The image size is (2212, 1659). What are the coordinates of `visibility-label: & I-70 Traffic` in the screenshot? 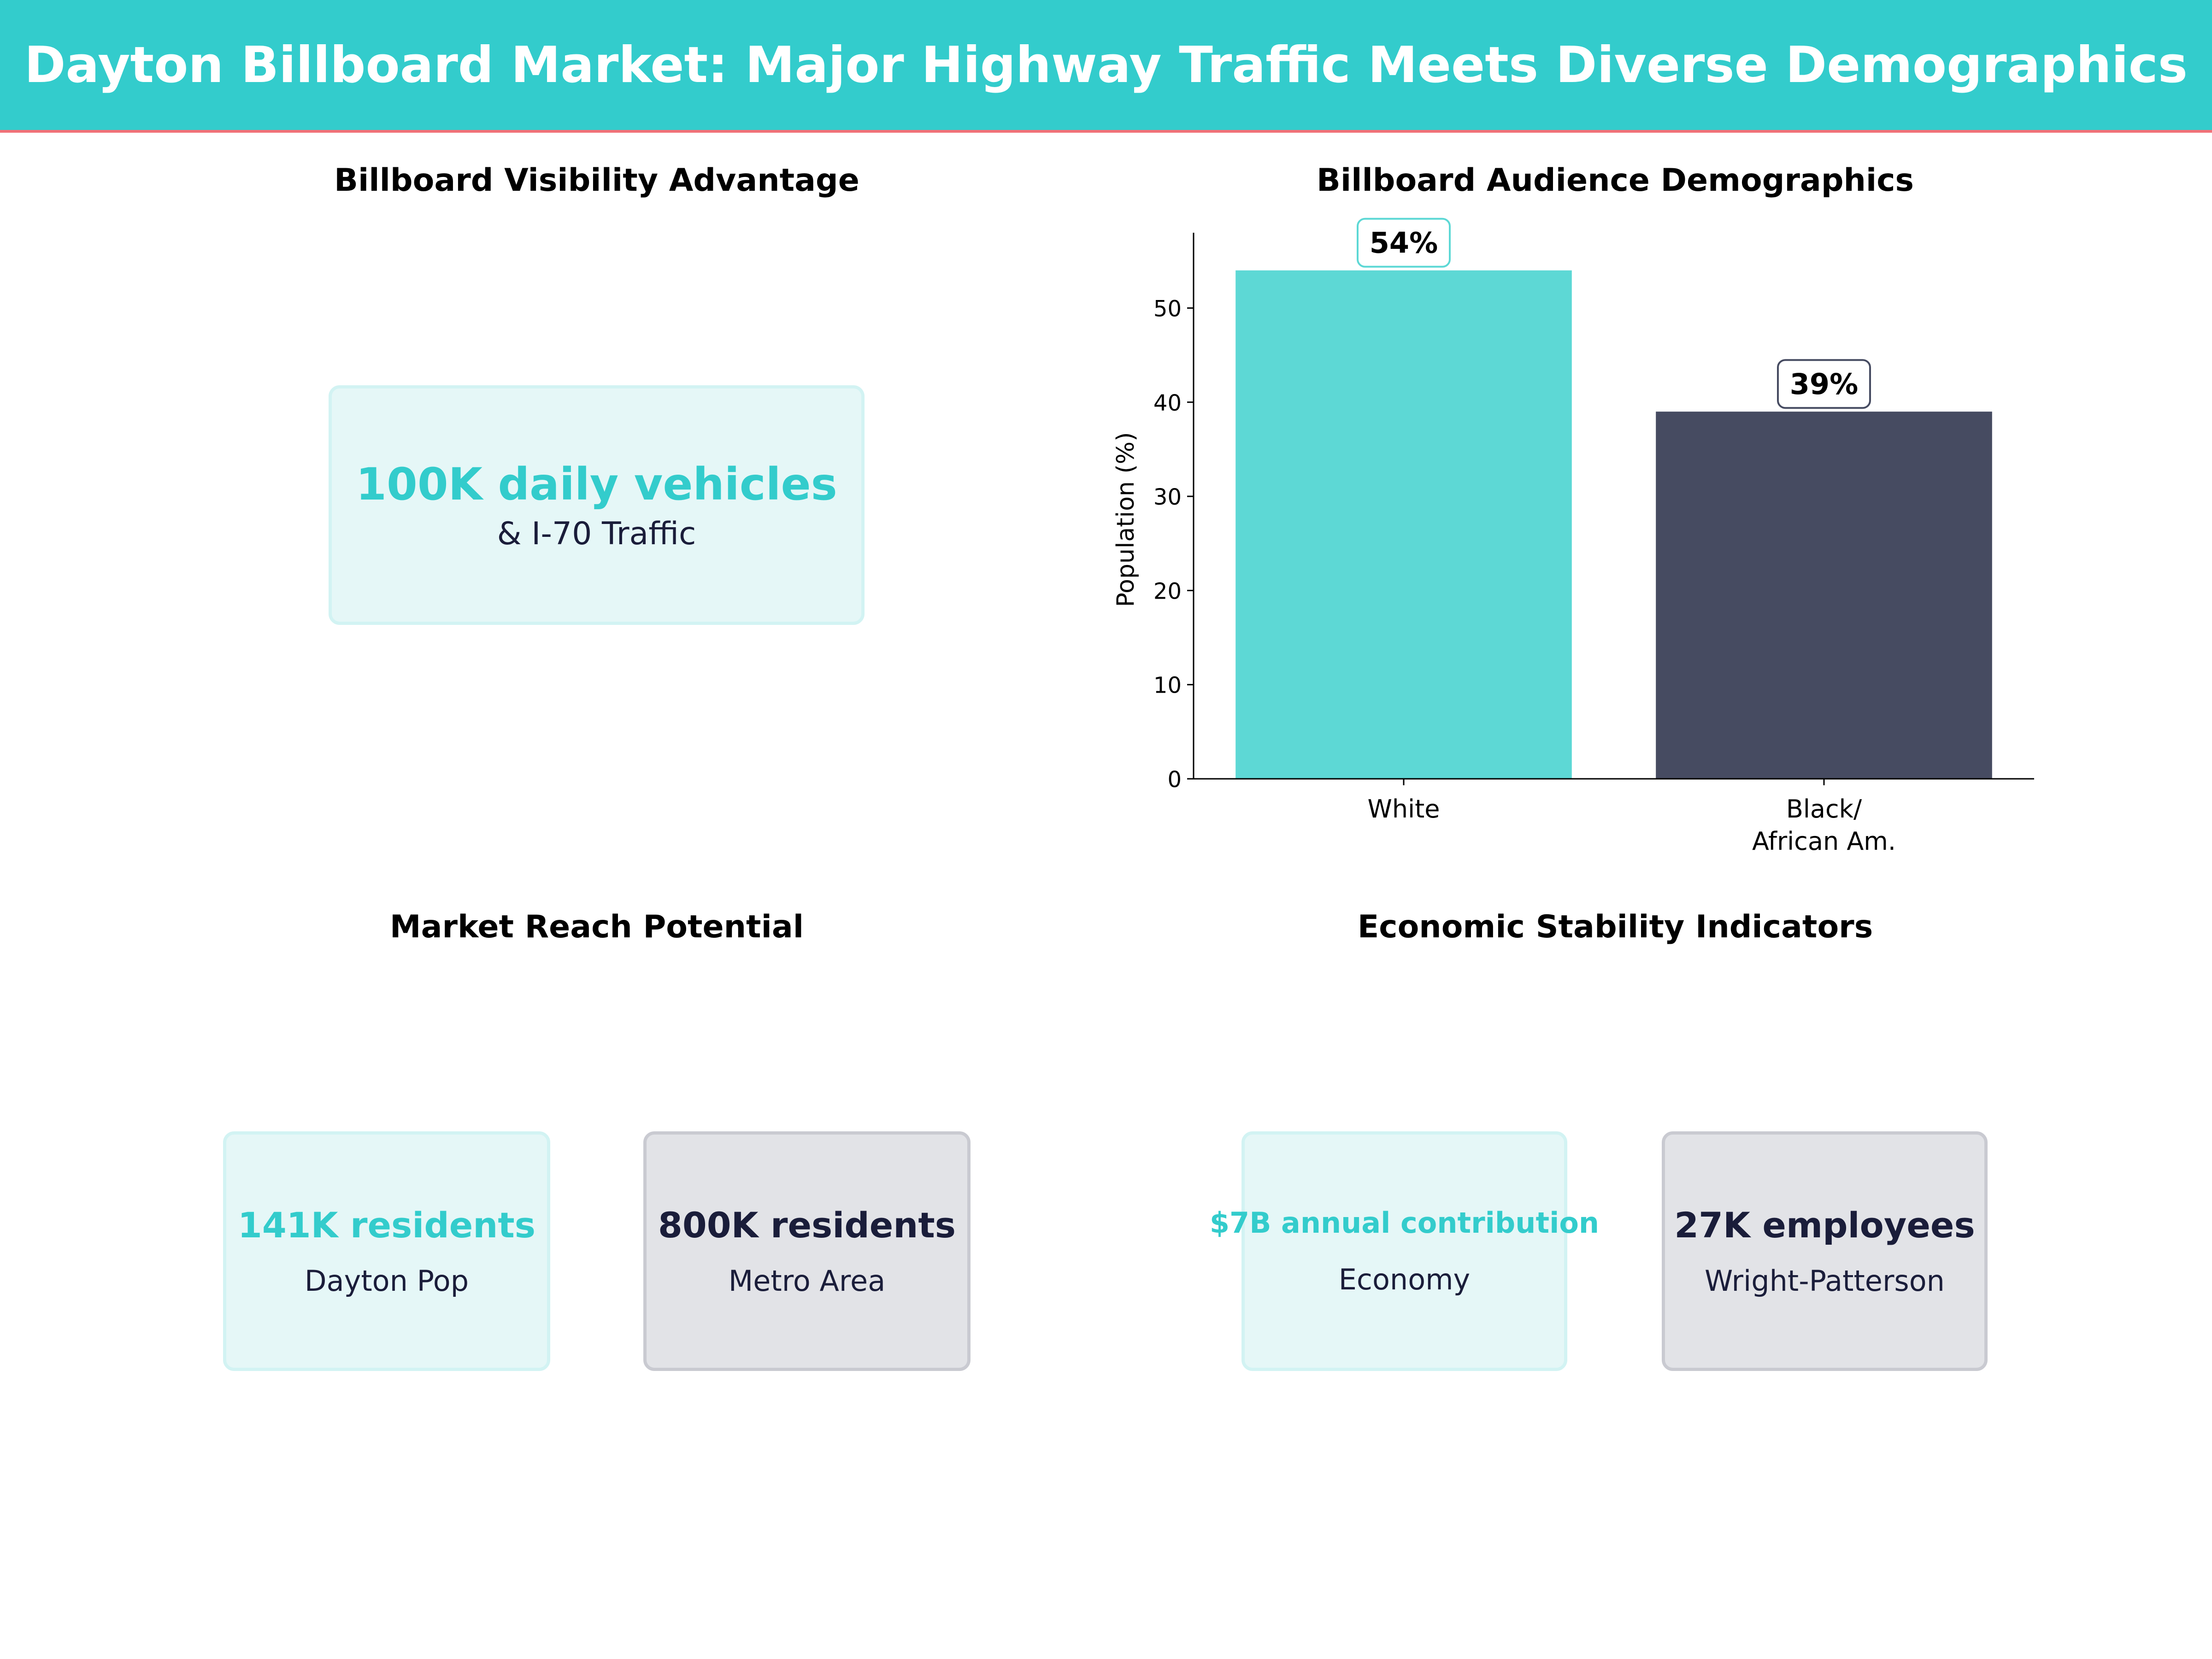 It's located at (596, 533).